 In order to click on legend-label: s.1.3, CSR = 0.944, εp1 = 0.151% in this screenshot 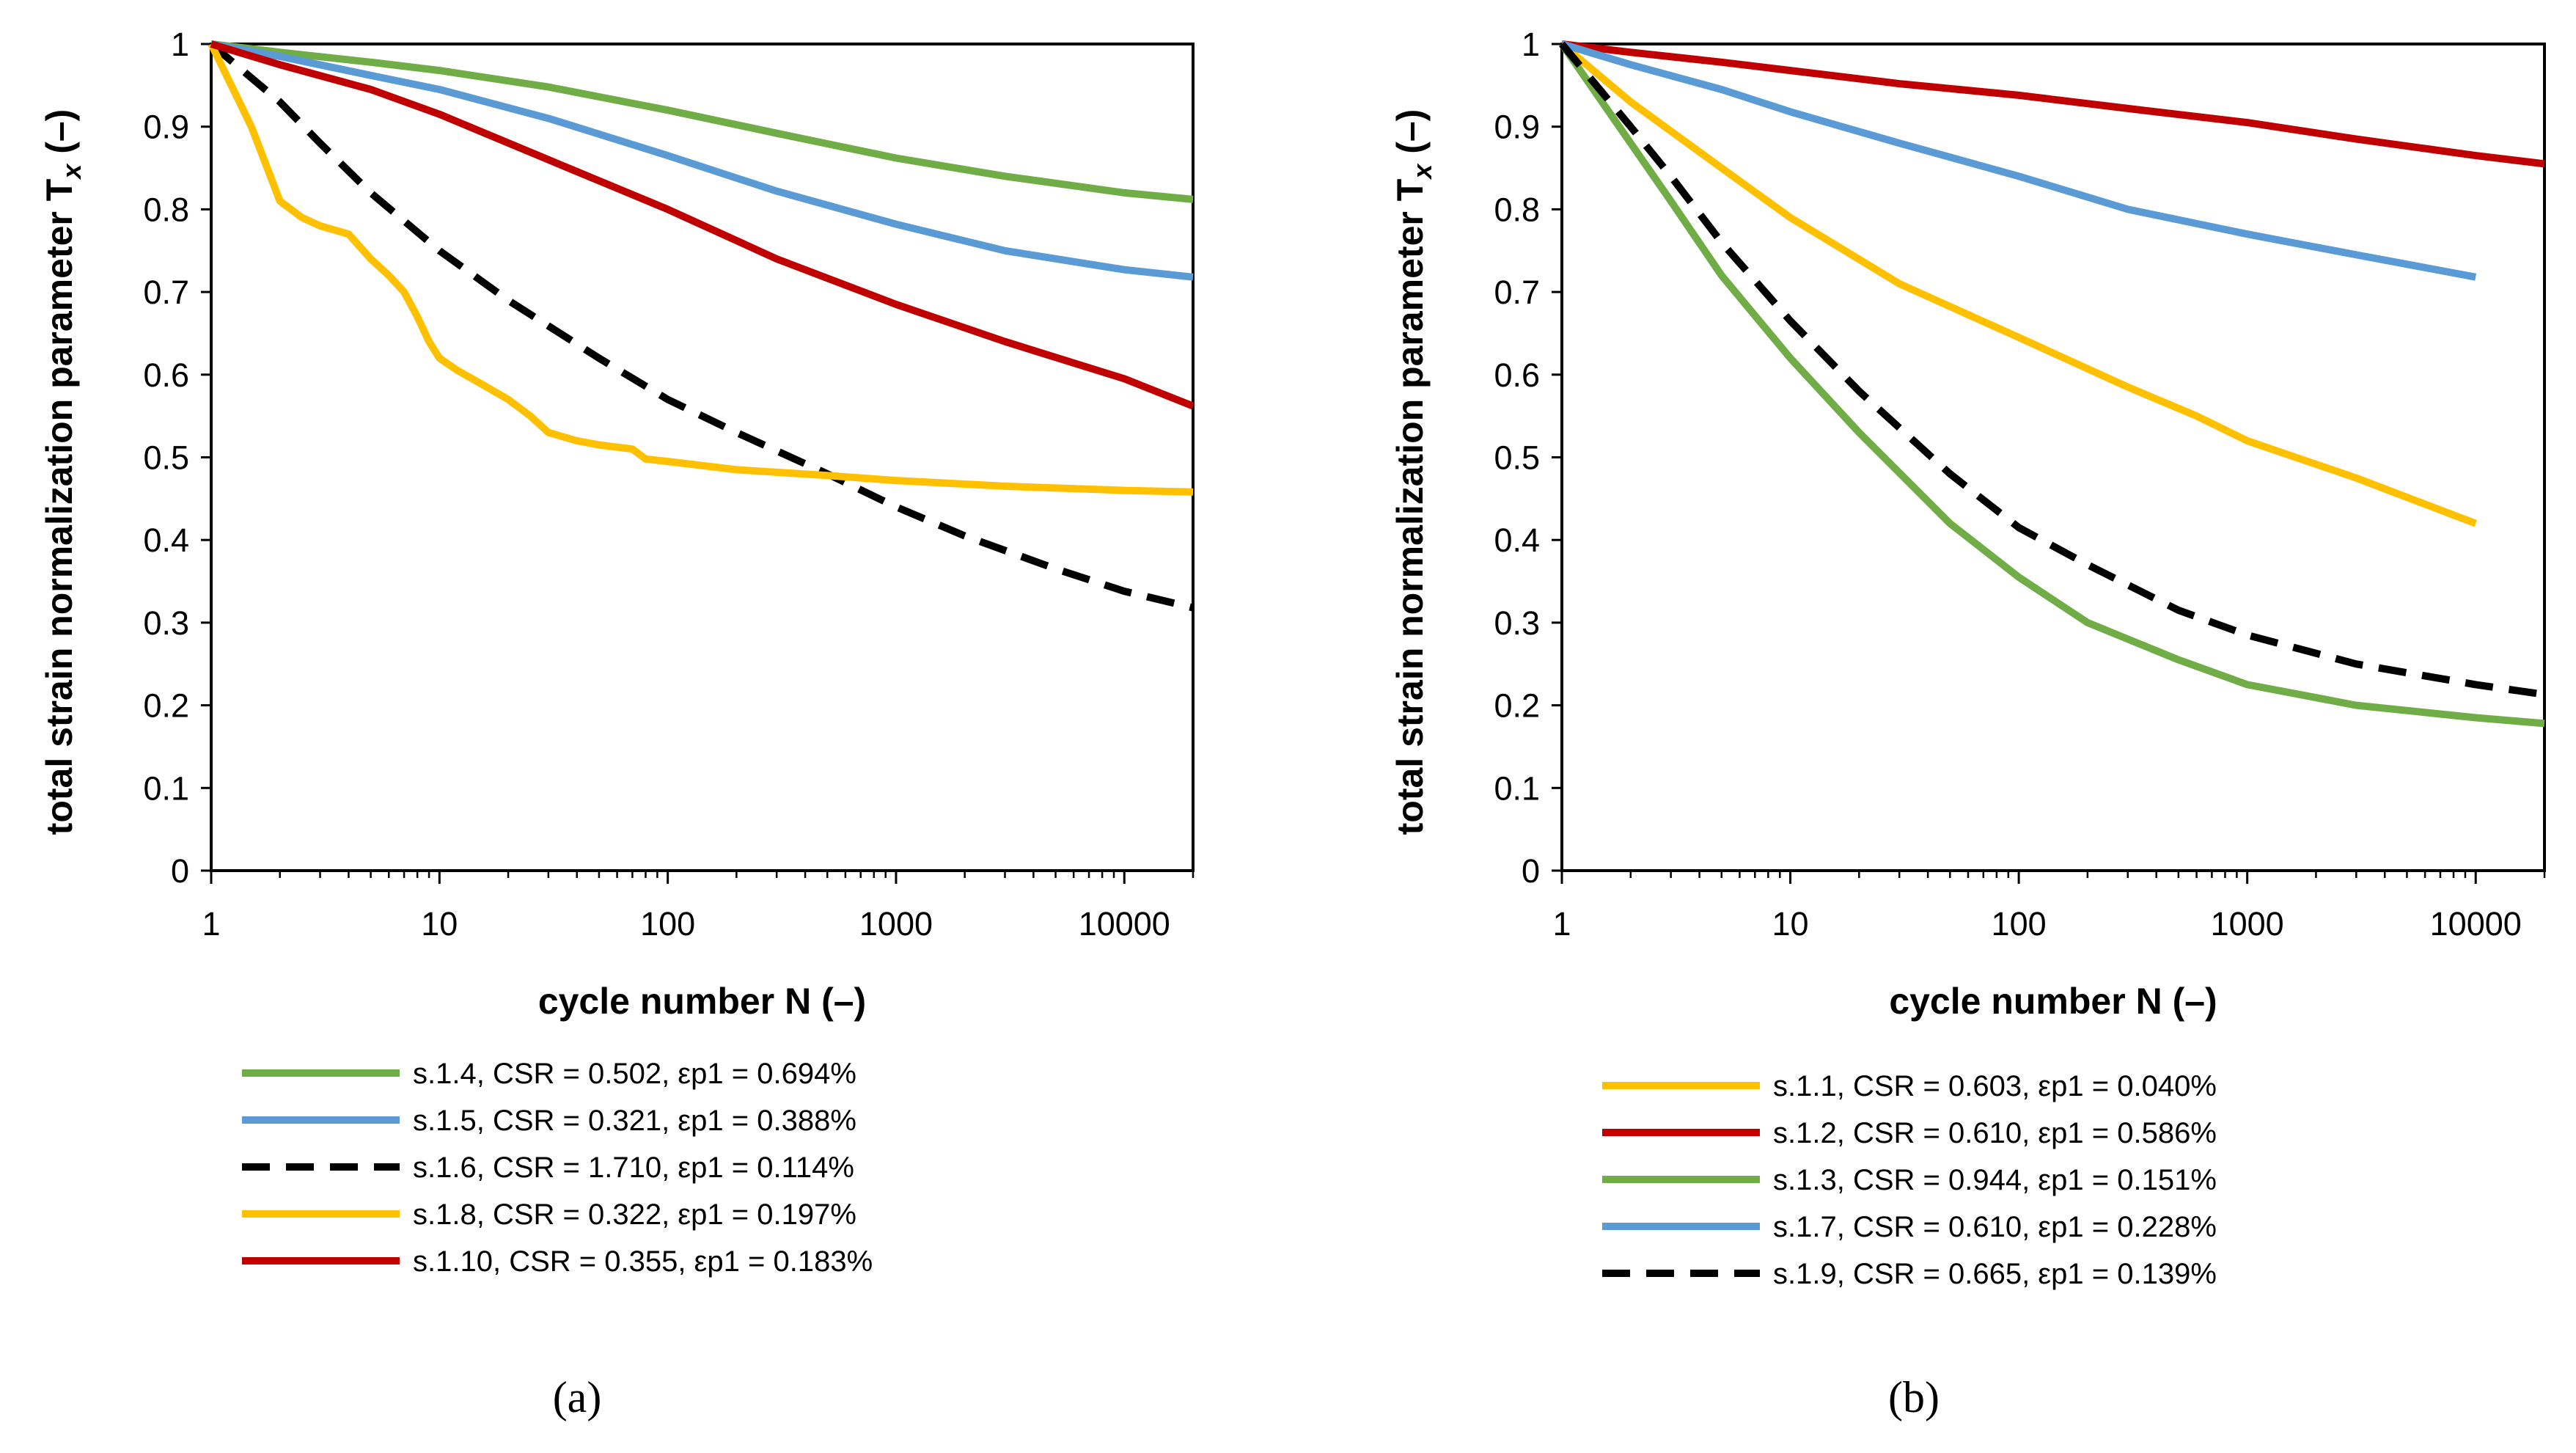, I will do `click(1995, 1180)`.